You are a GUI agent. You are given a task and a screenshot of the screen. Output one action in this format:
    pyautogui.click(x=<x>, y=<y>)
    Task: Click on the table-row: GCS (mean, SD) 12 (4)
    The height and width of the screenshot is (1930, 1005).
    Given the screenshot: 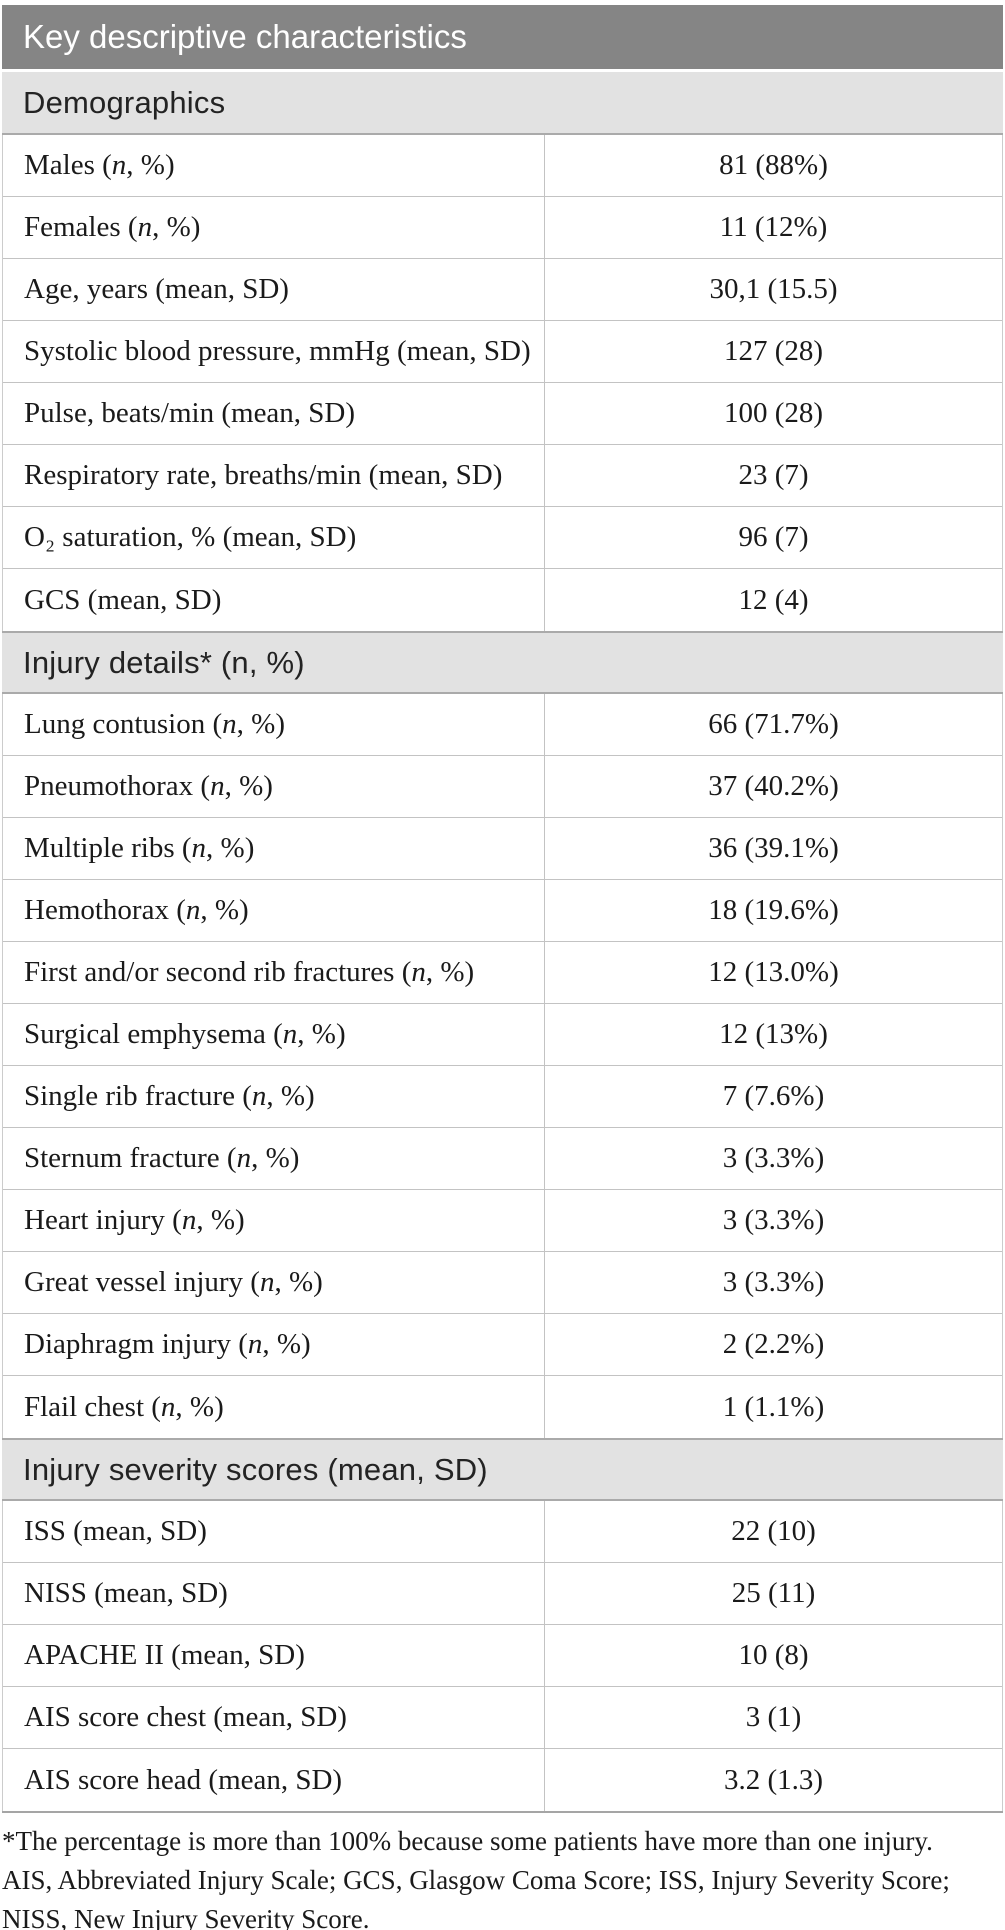 What is the action you would take?
    pyautogui.click(x=502, y=600)
    